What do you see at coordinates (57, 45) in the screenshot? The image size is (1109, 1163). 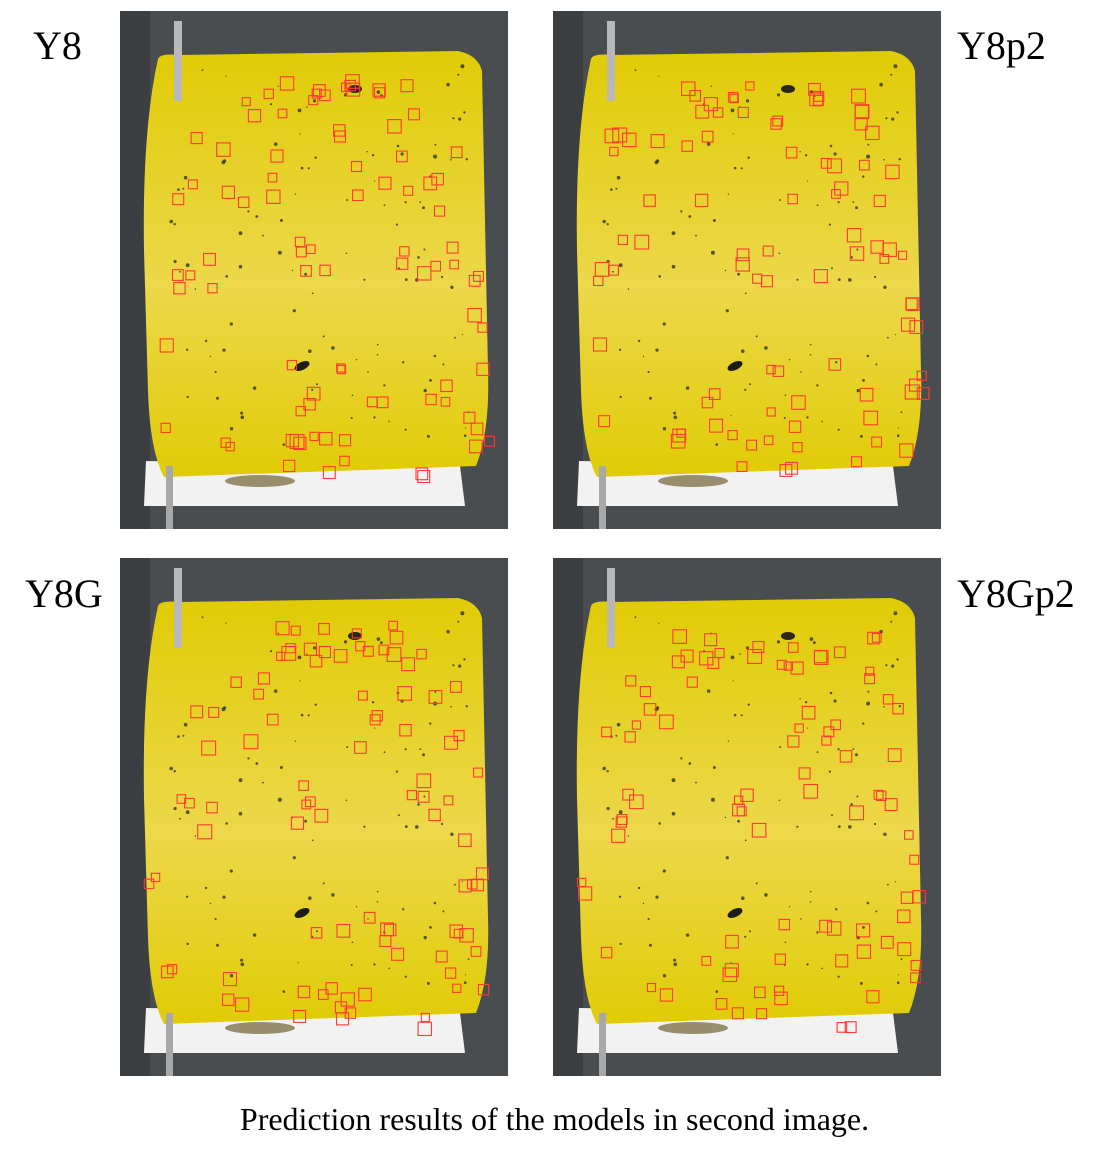 I see `panel-label-y8: Y8` at bounding box center [57, 45].